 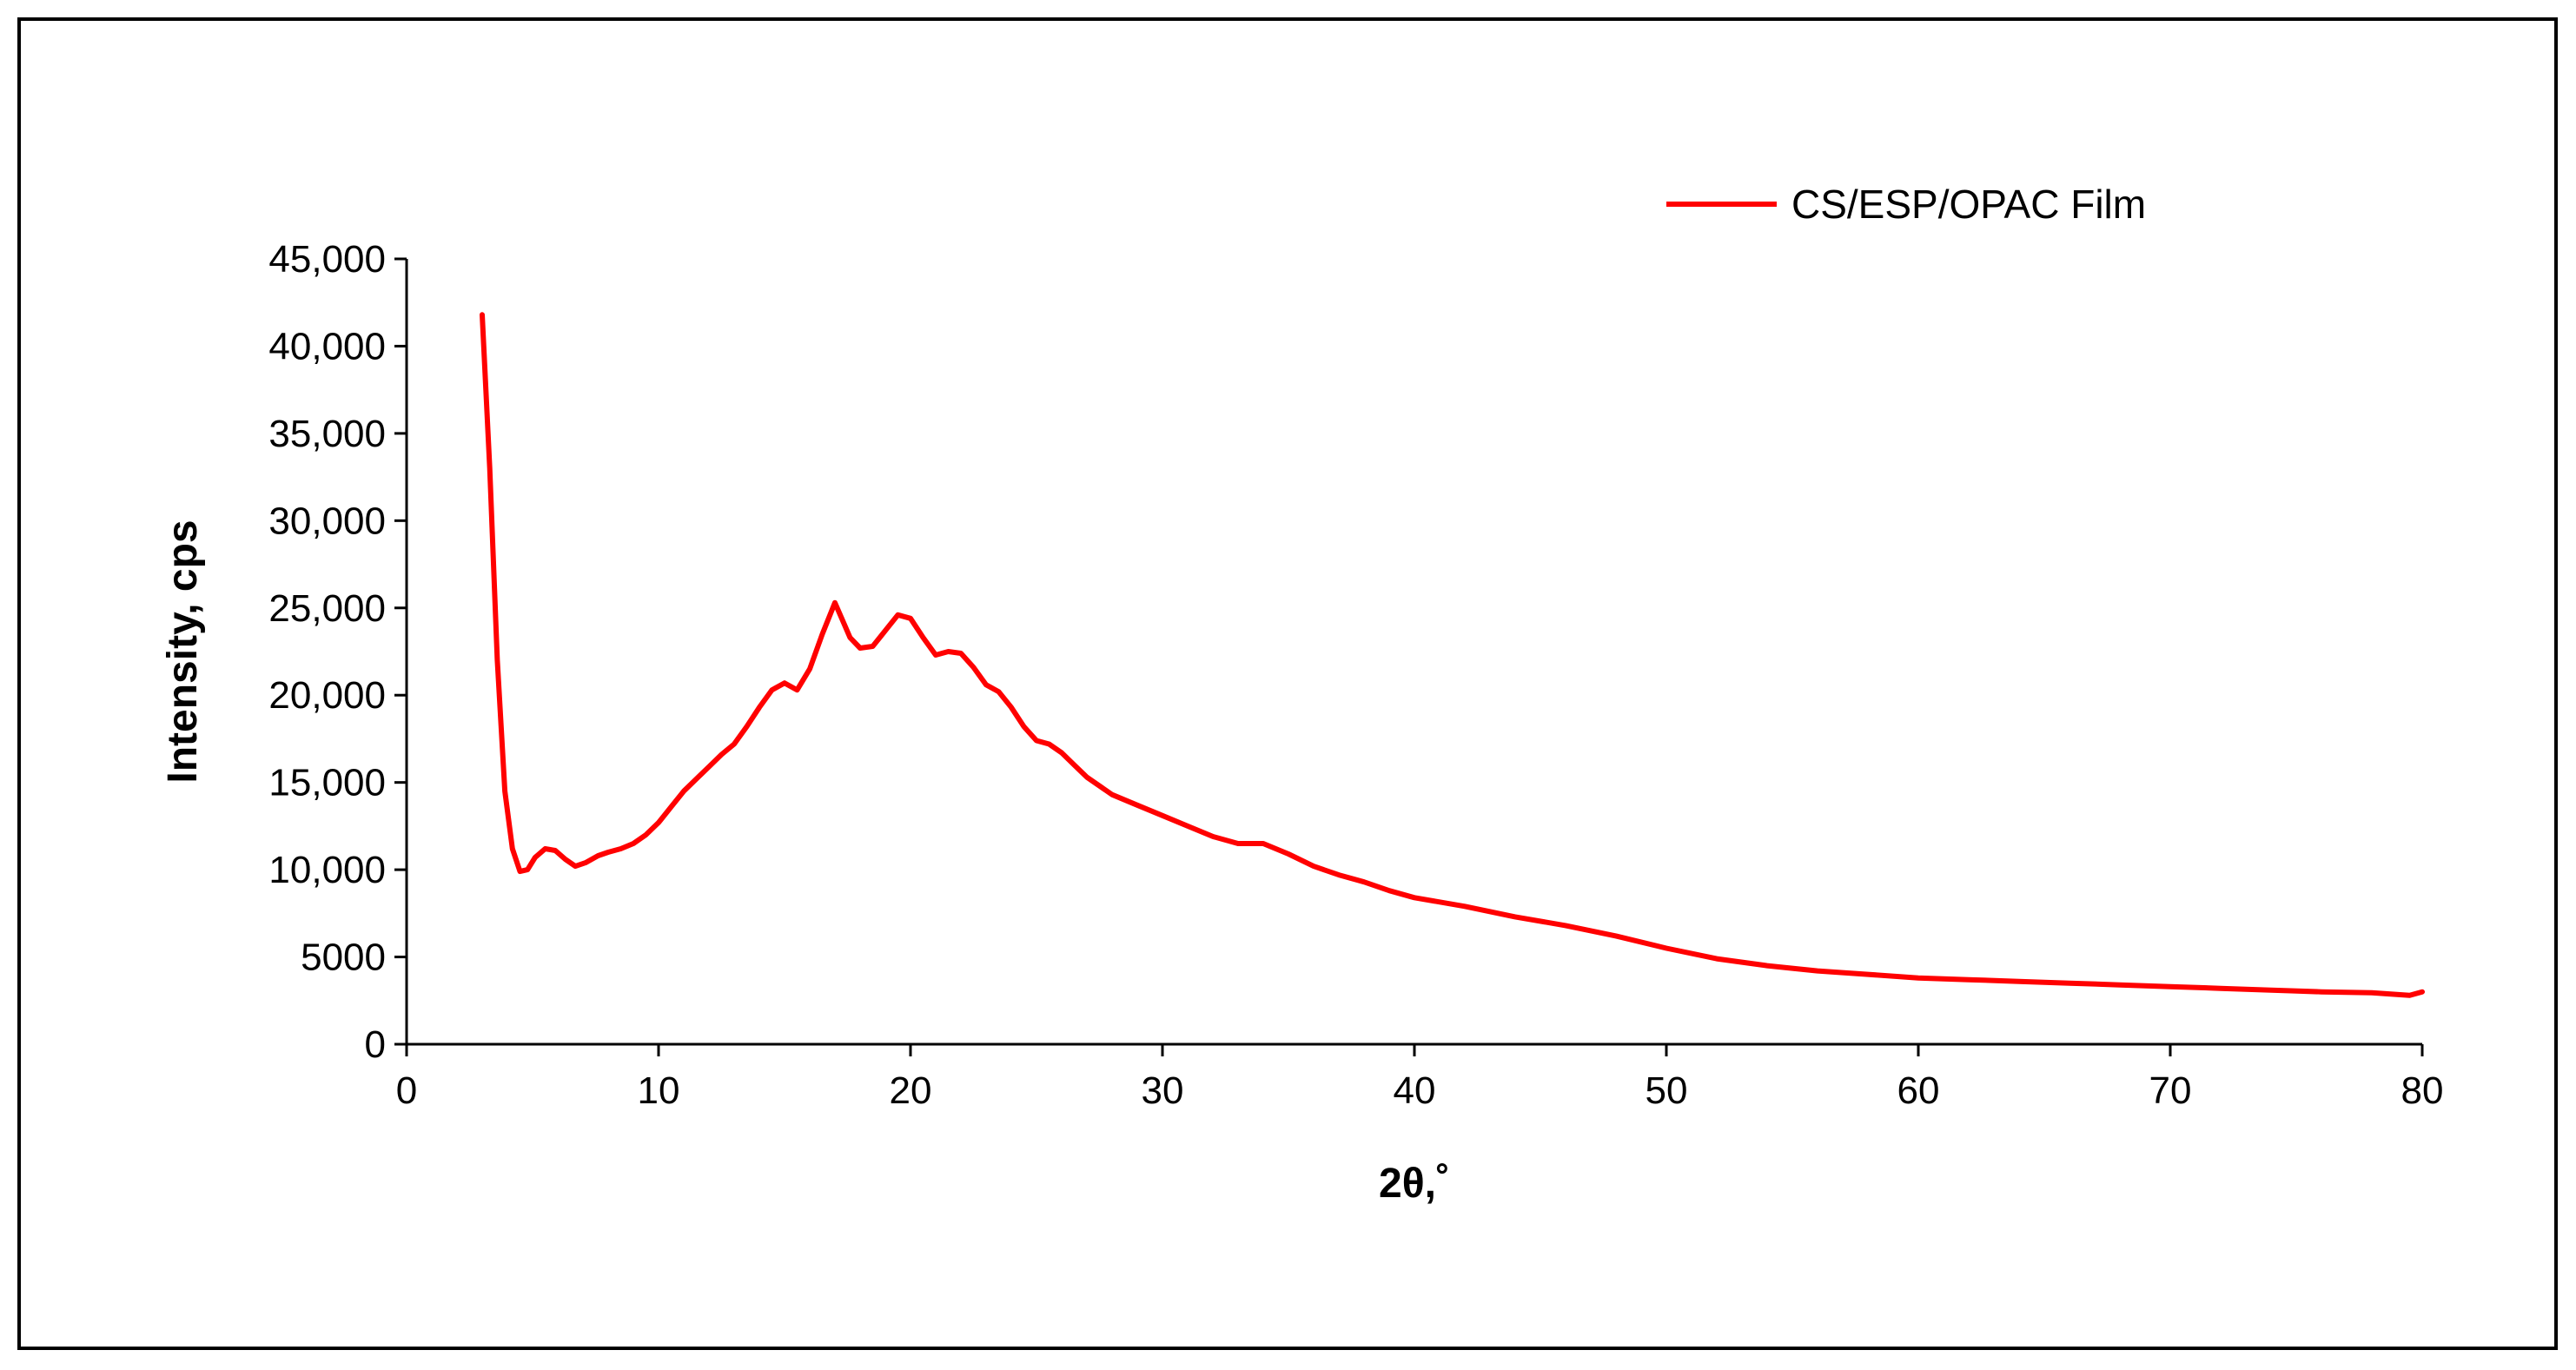 What do you see at coordinates (1918, 1090) in the screenshot?
I see `x-tick-label: 60` at bounding box center [1918, 1090].